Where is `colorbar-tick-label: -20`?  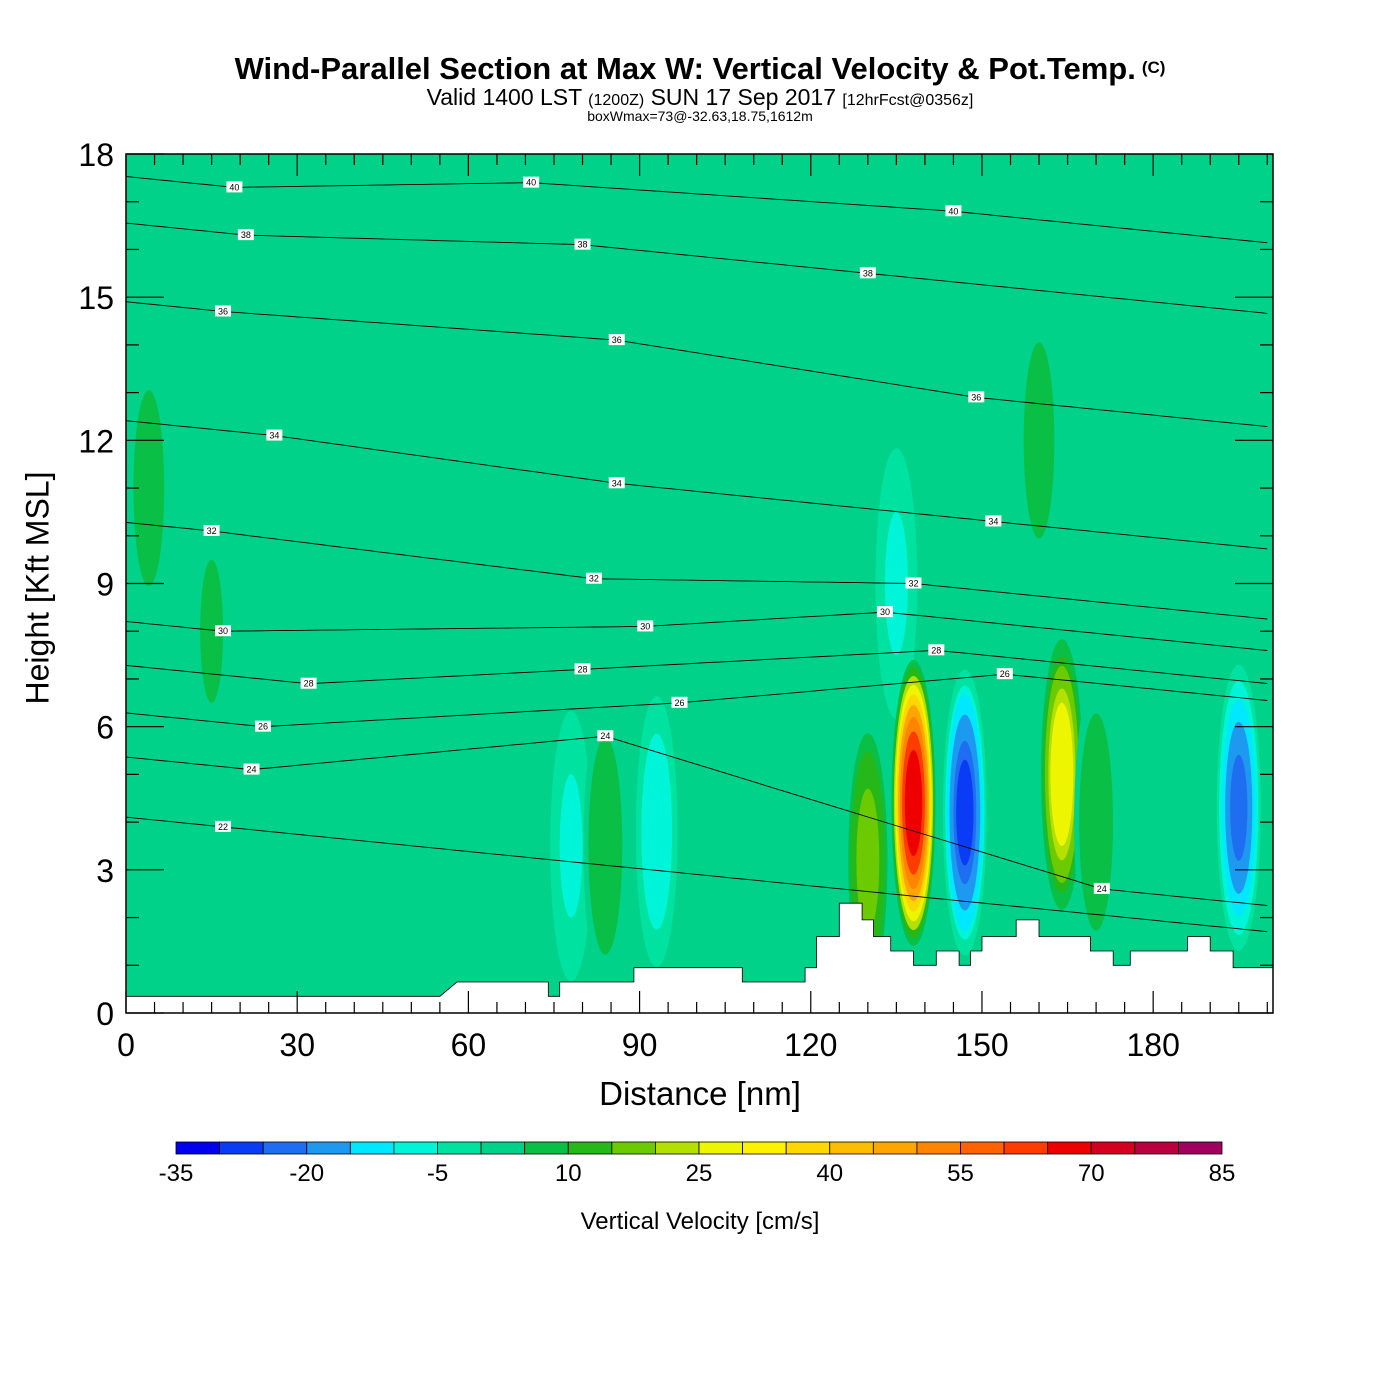
colorbar-tick-label: -20 is located at coordinates (306, 1173).